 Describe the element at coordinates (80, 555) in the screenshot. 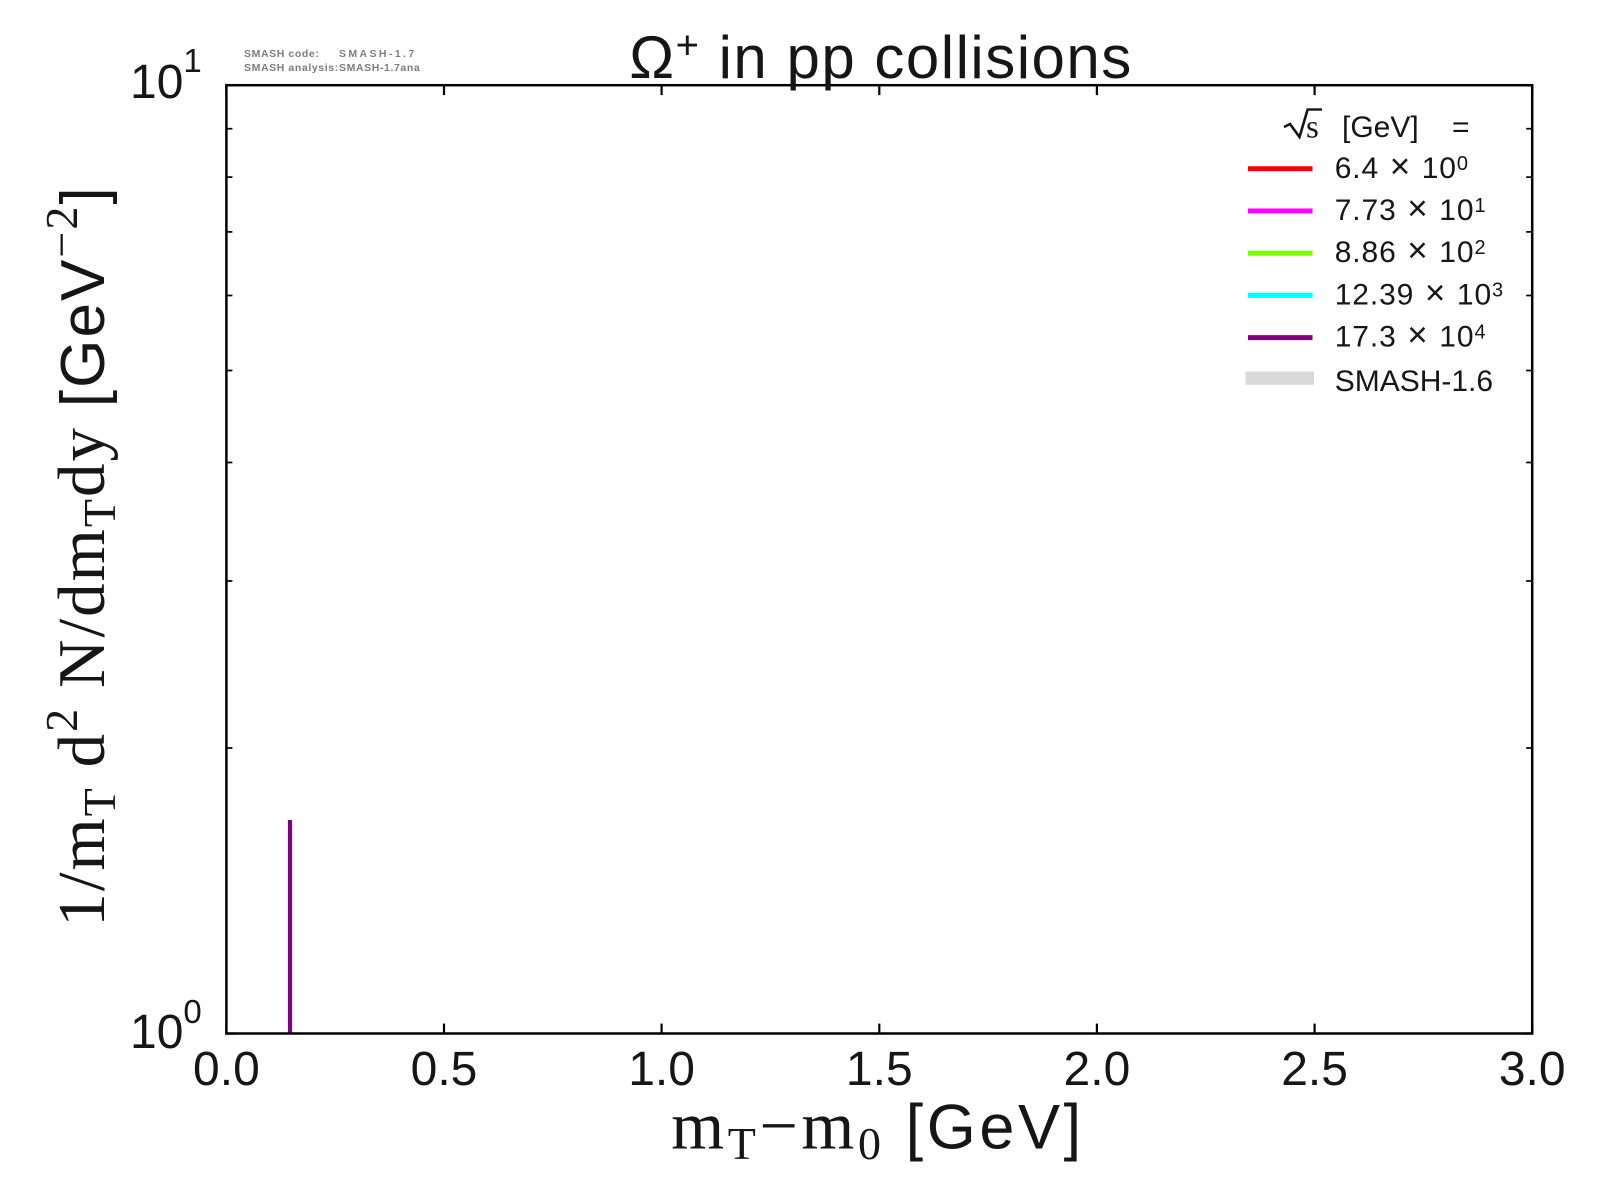

I see `svg-text: 1/mT d2 N/dmTdy [GeV−2]` at that location.